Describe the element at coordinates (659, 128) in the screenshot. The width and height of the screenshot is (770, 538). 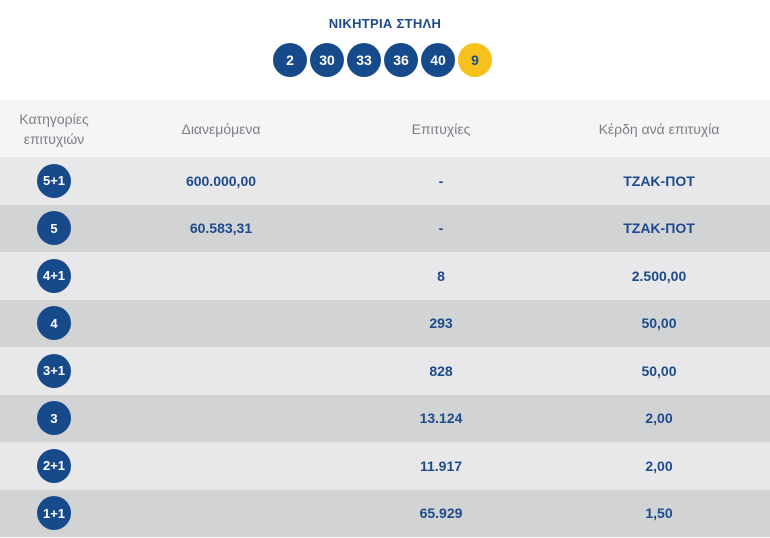
I see `header-prize-per-winner: Κέρδη ανά επιτυχία` at that location.